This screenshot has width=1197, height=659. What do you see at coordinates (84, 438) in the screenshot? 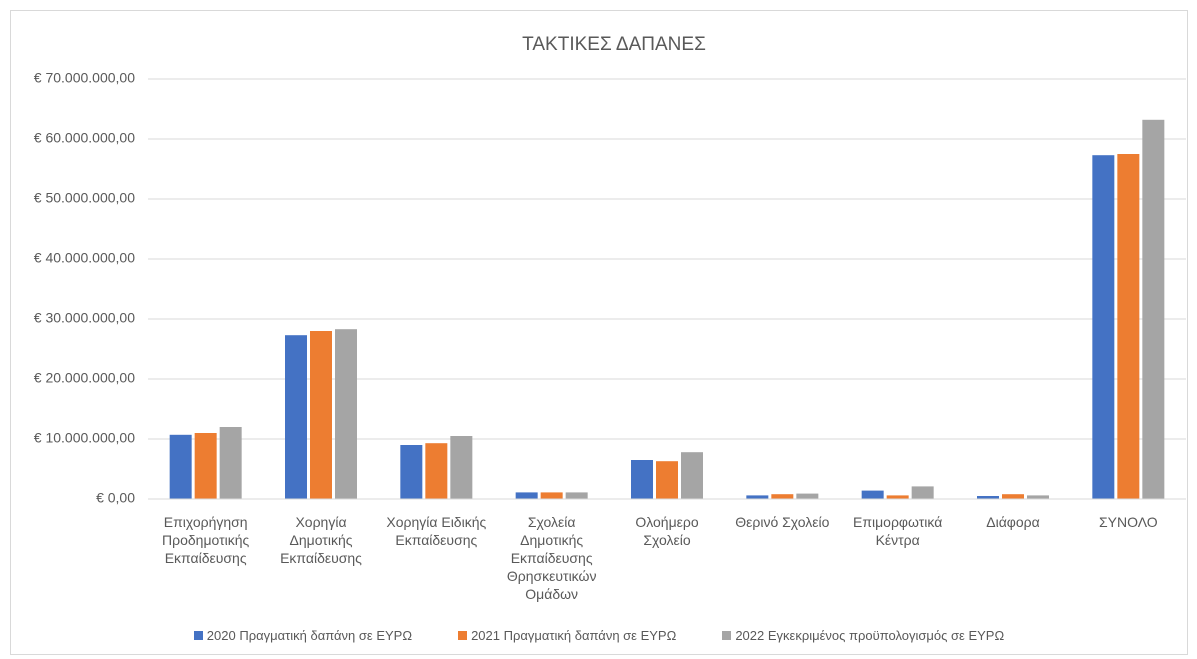
I see `y-tick-label: € 10.000.000,00` at bounding box center [84, 438].